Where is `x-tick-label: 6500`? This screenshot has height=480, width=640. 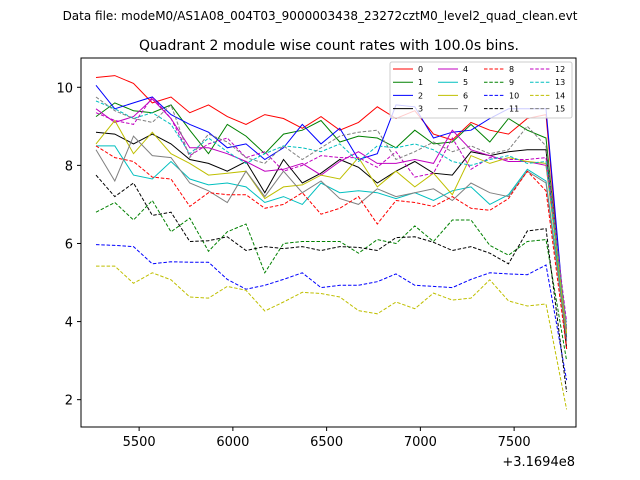 x-tick-label: 6500 is located at coordinates (326, 442).